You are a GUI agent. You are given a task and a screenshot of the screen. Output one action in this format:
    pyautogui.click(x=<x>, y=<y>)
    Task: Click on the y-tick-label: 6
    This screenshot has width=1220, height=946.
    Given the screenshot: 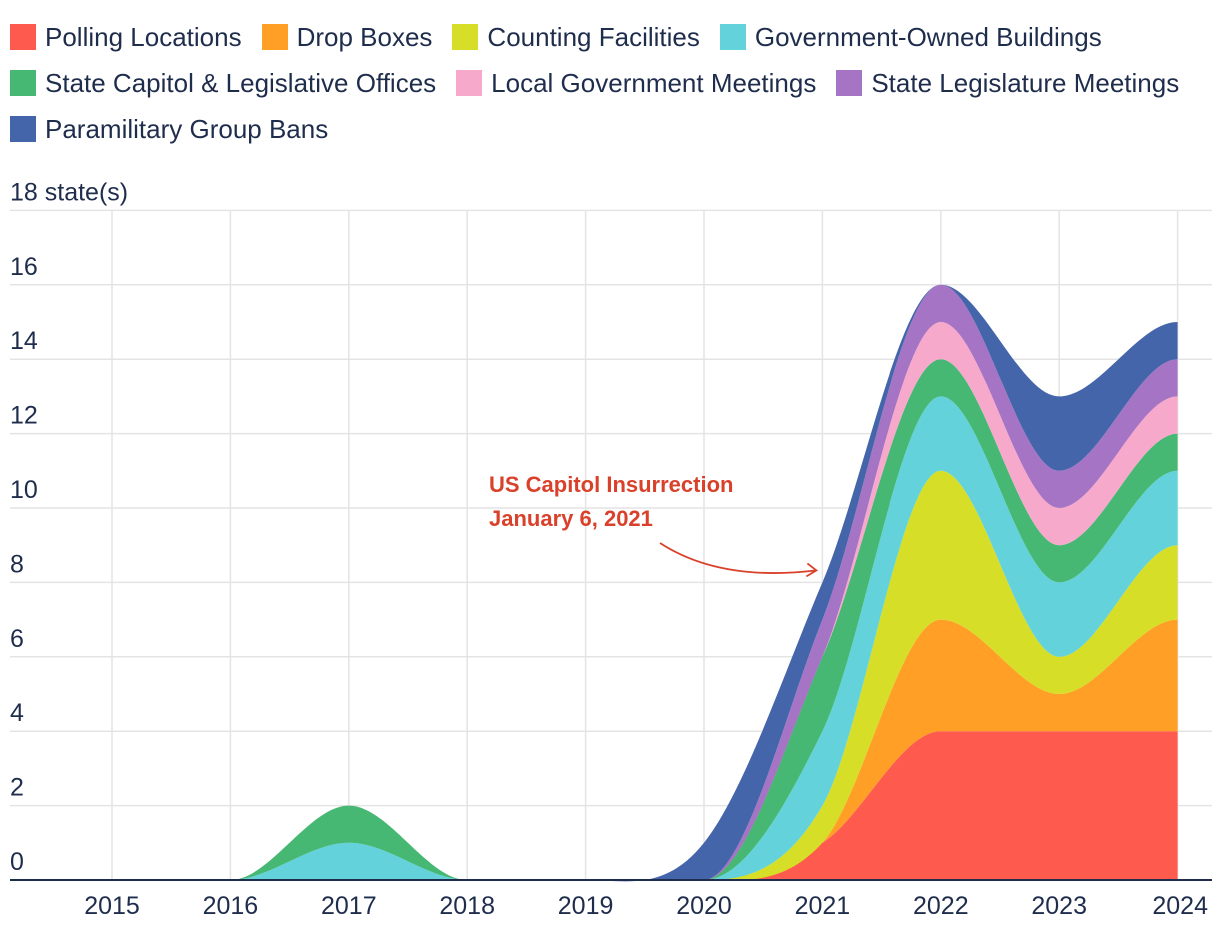 What is the action you would take?
    pyautogui.click(x=17, y=639)
    